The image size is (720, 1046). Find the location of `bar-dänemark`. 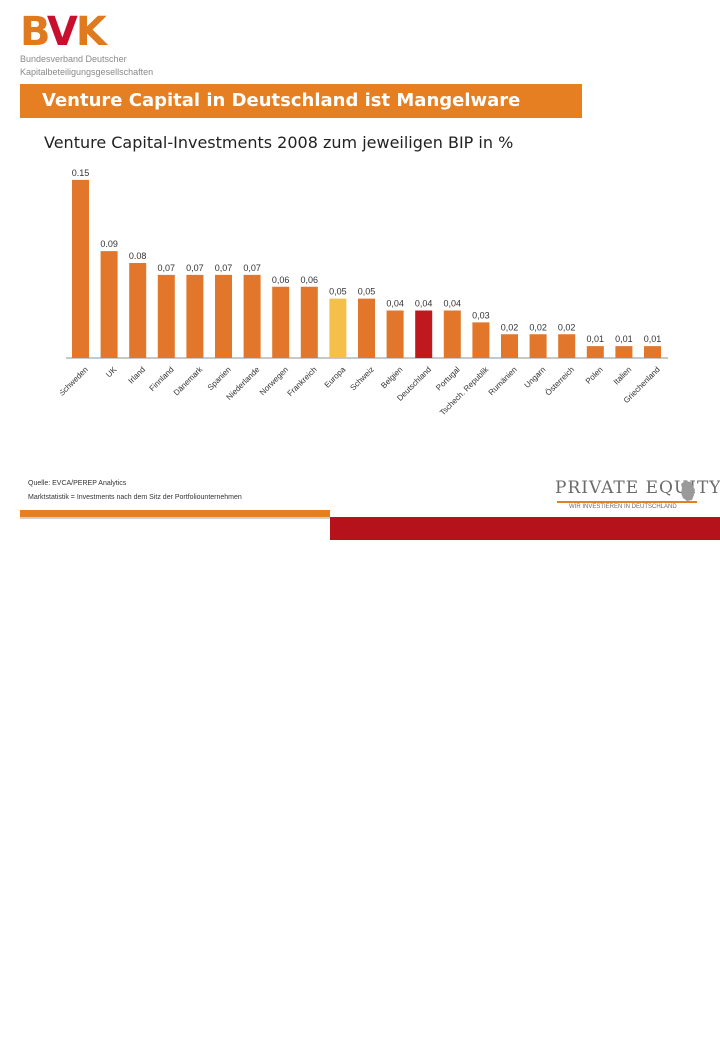

bar-dänemark is located at coordinates (195, 316).